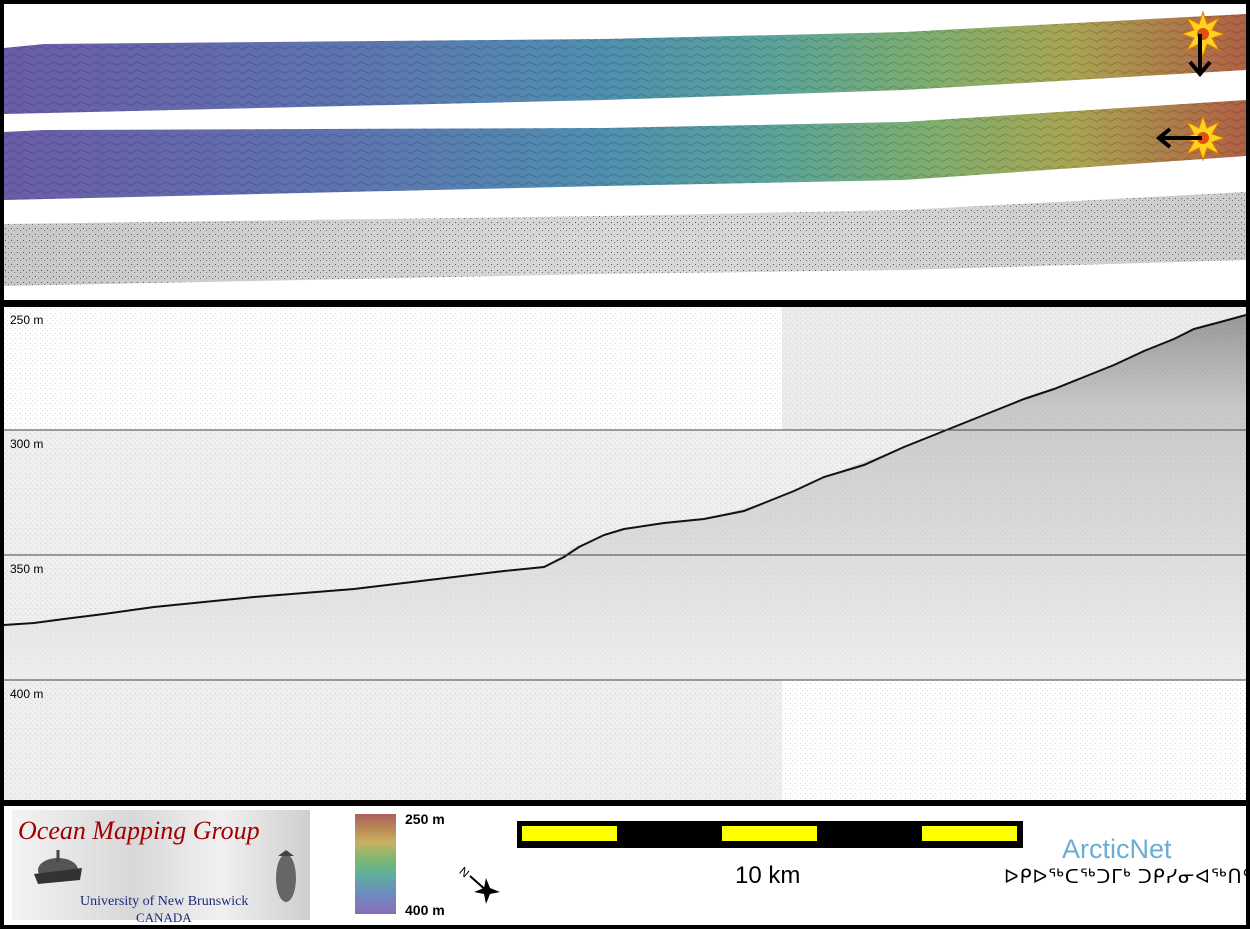 The width and height of the screenshot is (1250, 929). Describe the element at coordinates (425, 819) in the screenshot. I see `colorbar-top-label: 250 m` at that location.